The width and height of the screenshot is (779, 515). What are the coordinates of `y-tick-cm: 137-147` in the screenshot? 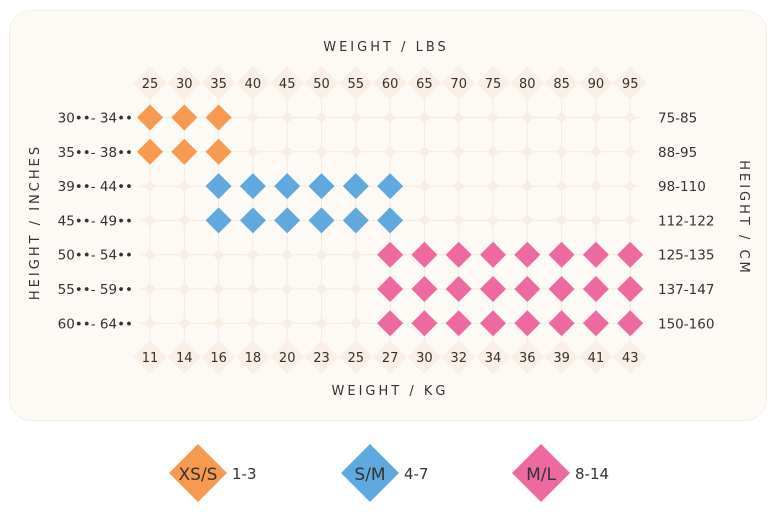 It's located at (686, 290).